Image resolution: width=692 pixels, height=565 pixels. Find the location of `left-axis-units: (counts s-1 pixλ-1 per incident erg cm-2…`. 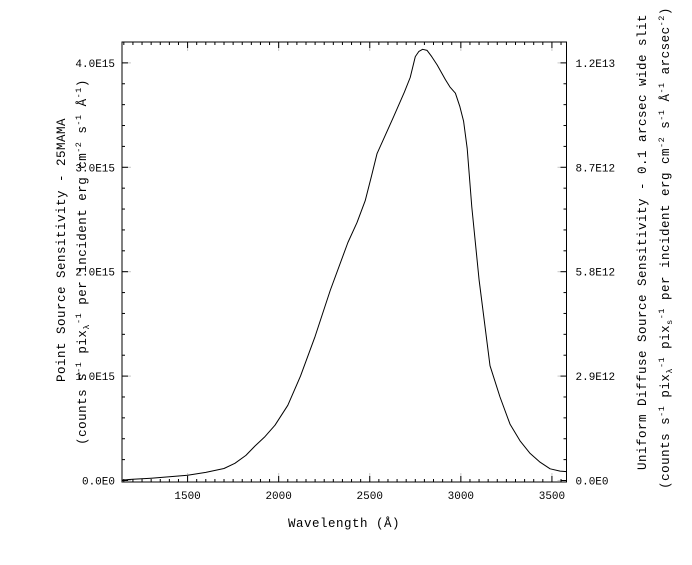

left-axis-units: (counts s-1 pixλ-1 per incident erg cm-2… is located at coordinates (83, 262).